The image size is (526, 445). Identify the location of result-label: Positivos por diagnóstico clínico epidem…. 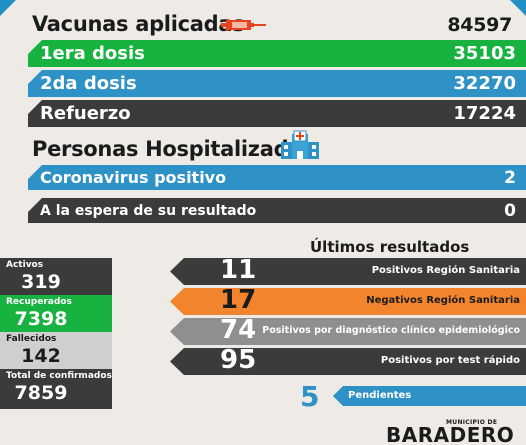
(391, 330).